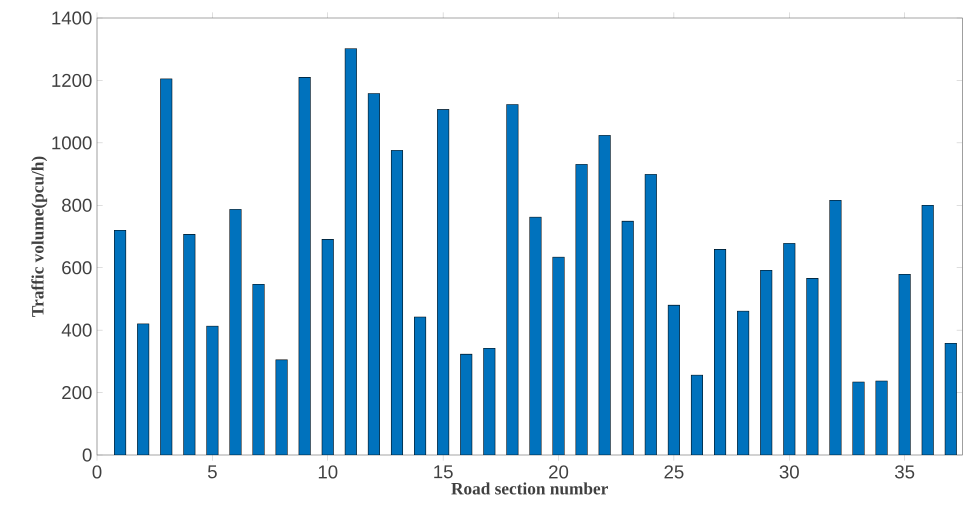 The width and height of the screenshot is (967, 513). Describe the element at coordinates (529, 488) in the screenshot. I see `x-axis-title: Road section number` at that location.